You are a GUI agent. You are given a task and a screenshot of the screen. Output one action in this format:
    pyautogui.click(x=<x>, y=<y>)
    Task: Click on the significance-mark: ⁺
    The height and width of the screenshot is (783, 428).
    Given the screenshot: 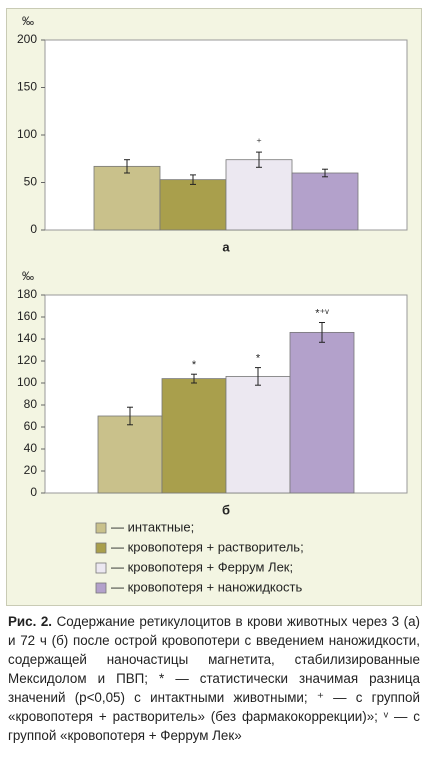 What is the action you would take?
    pyautogui.click(x=259, y=143)
    